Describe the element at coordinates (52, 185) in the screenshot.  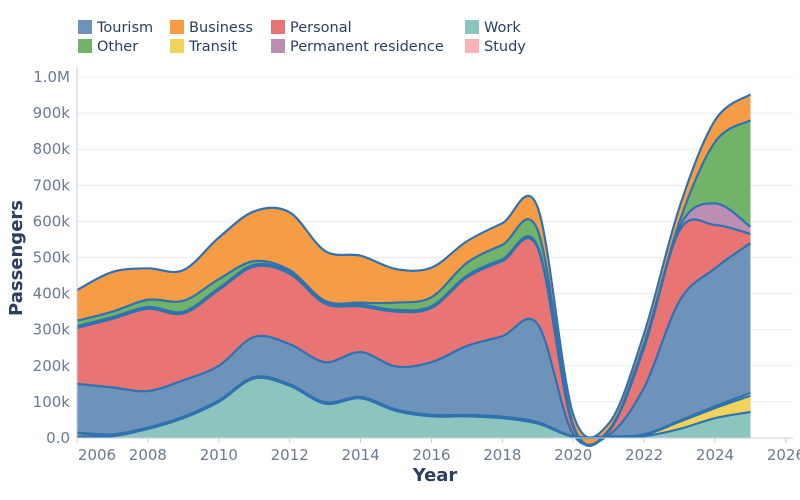
I see `y-tick-label: 700k` at that location.